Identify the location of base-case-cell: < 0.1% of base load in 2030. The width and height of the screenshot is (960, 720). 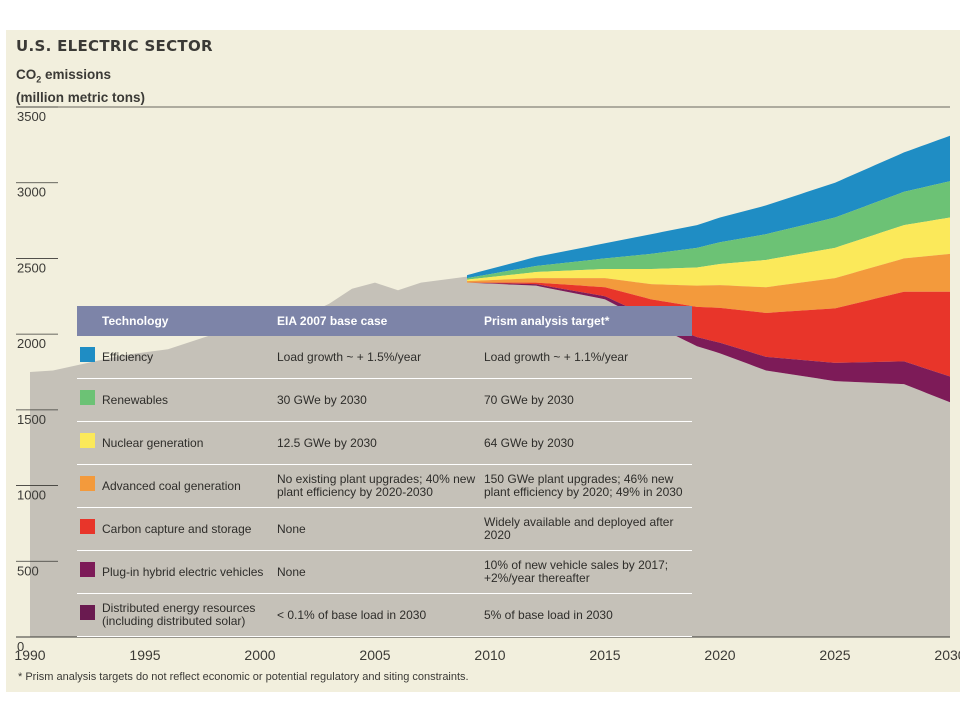
(352, 614).